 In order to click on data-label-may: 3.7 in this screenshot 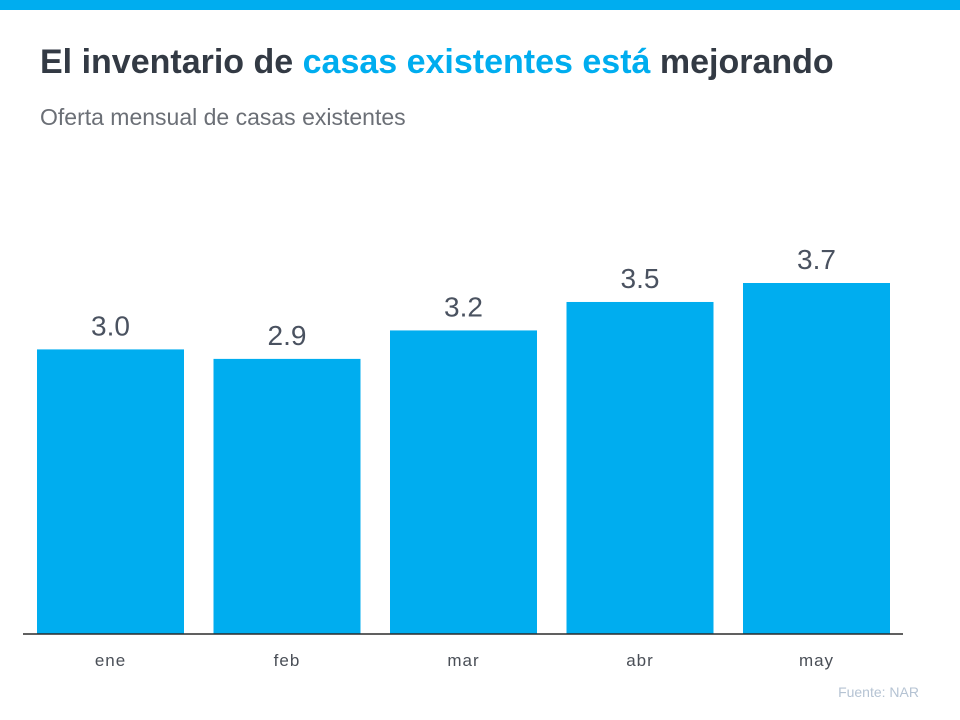, I will do `click(816, 259)`.